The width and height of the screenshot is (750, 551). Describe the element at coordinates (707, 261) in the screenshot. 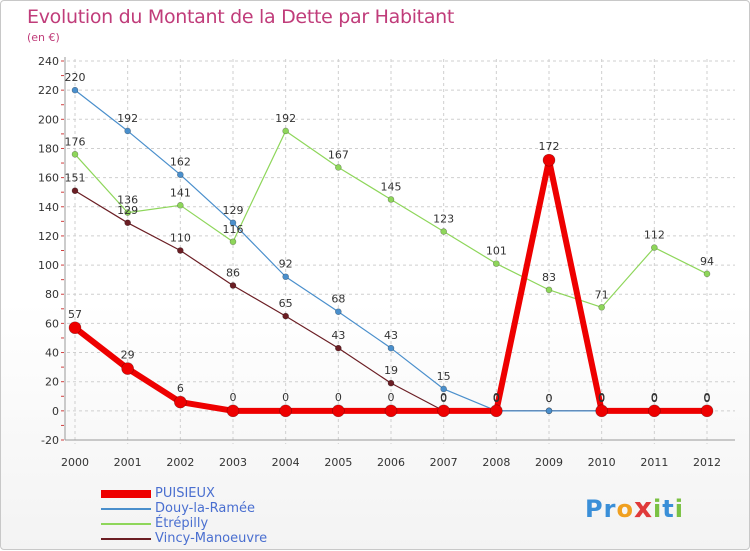

I see `data-label--tr-pilly: 94` at that location.